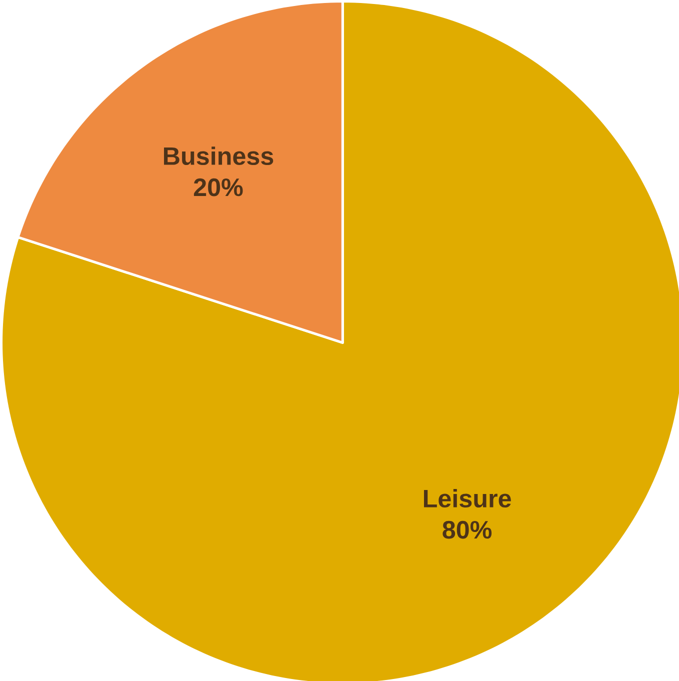 This screenshot has height=681, width=679. Describe the element at coordinates (218, 187) in the screenshot. I see `data-label: 20%` at that location.